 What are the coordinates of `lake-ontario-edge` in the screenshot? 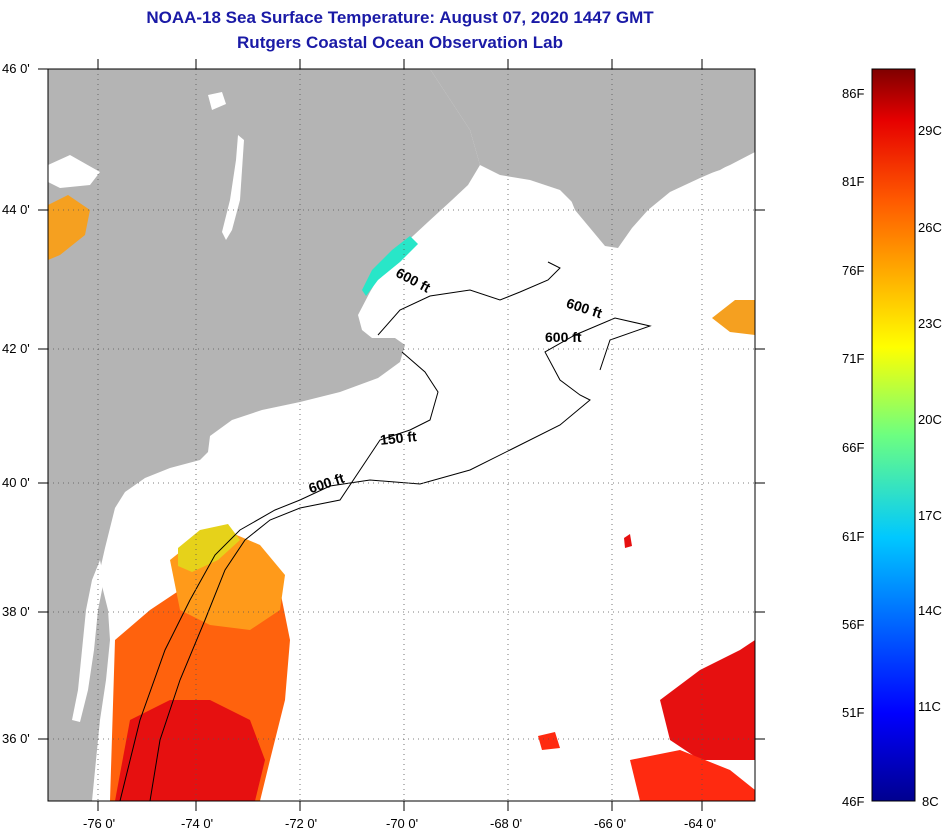 It's located at (74, 171).